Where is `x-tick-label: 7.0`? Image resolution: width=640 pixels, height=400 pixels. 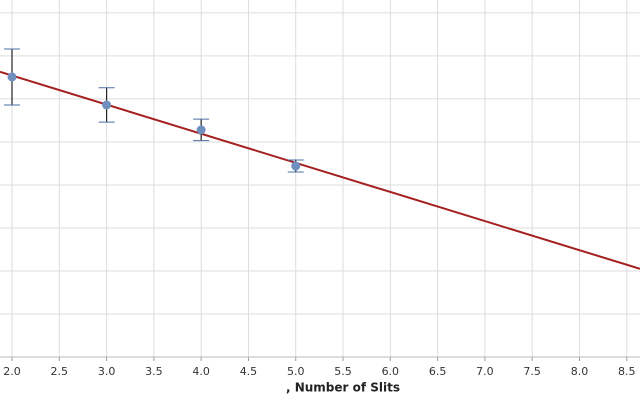
x-tick-label: 7.0 is located at coordinates (485, 371).